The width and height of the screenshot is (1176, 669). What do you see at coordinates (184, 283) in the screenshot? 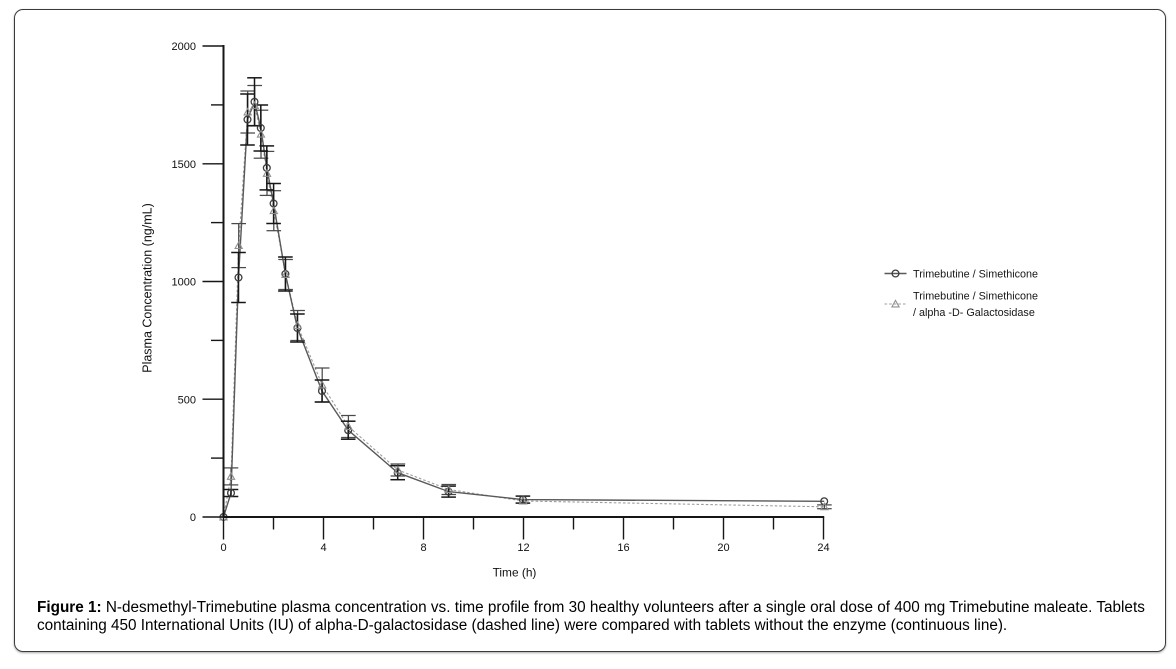
I see `svg-text: 1000` at bounding box center [184, 283].